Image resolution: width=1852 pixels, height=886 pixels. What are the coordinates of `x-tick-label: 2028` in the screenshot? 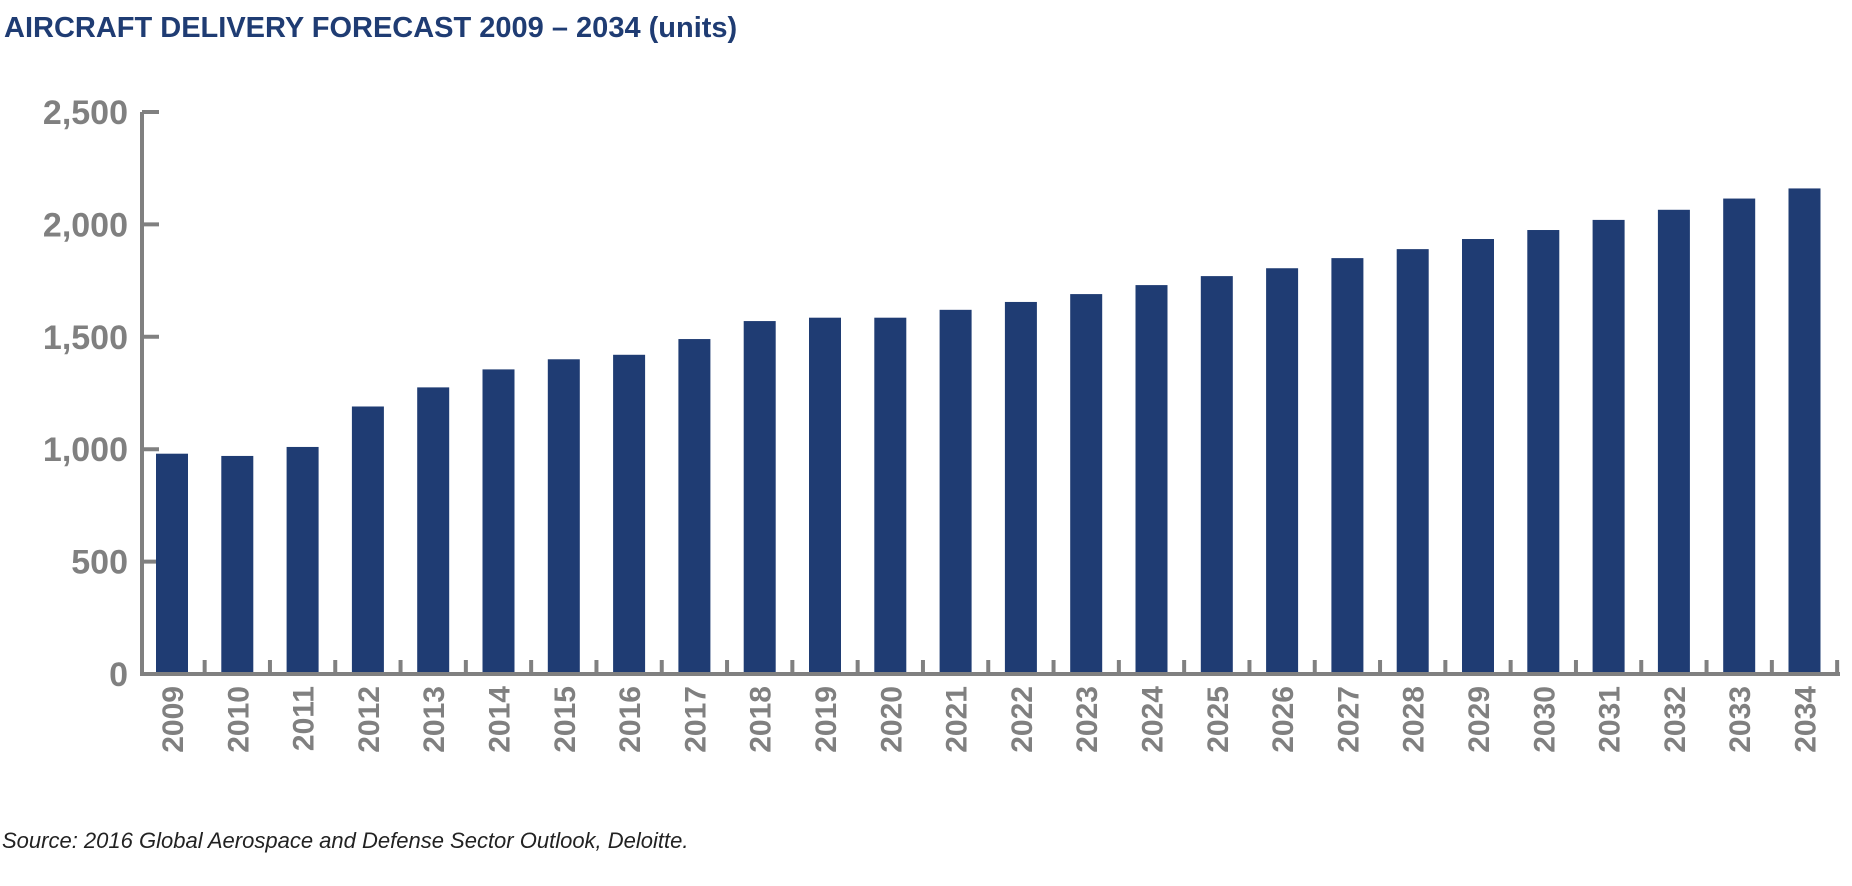 It's located at (1414, 719).